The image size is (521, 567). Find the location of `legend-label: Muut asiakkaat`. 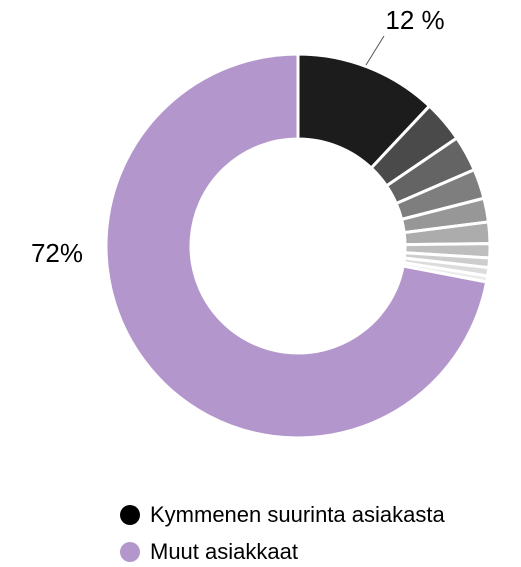

legend-label: Muut asiakkaat is located at coordinates (224, 551).